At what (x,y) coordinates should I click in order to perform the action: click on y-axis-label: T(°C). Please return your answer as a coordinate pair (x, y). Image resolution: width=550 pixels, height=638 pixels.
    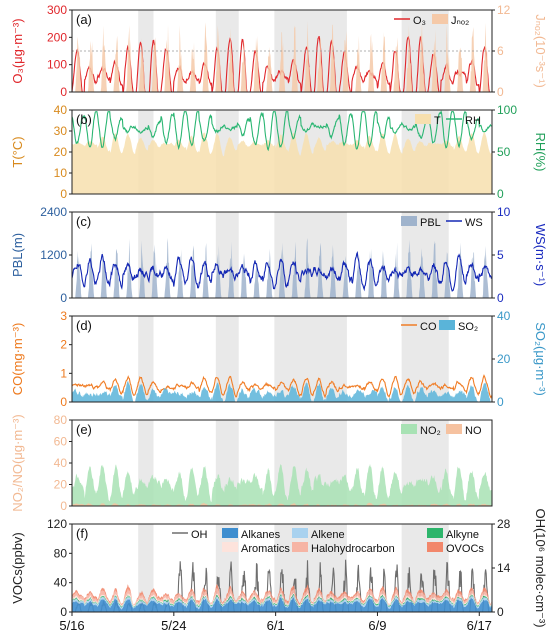
    Looking at the image, I should click on (17, 151).